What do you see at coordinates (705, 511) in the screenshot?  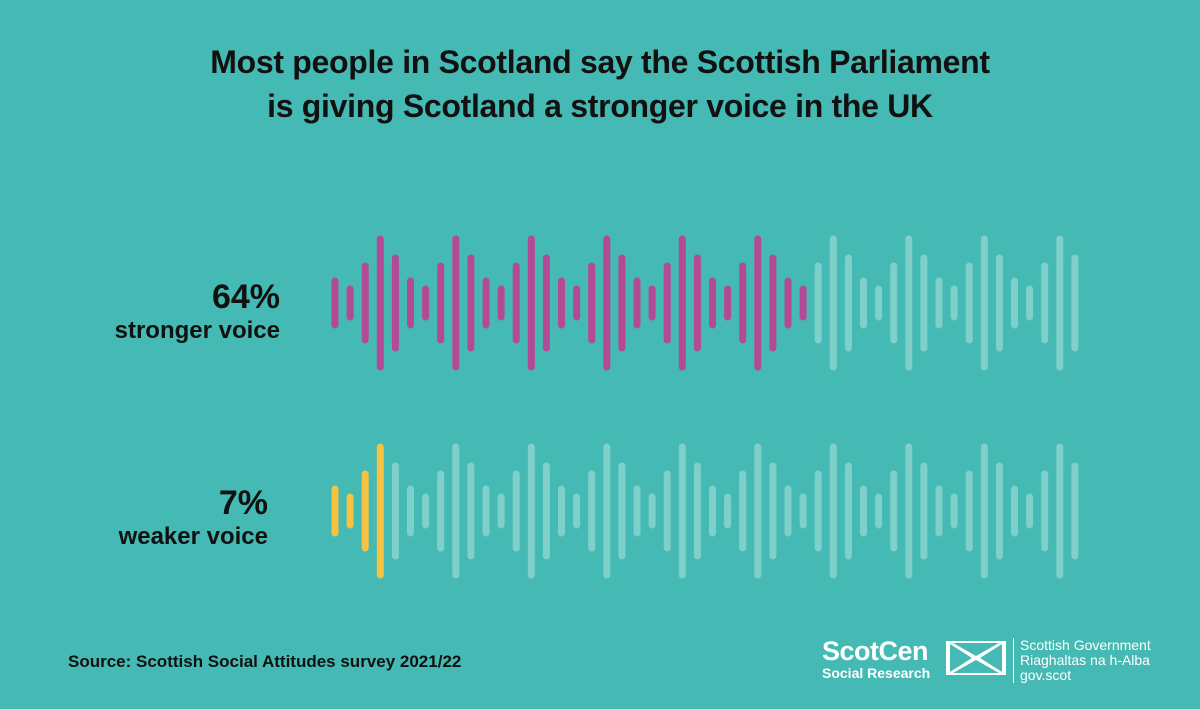 I see `weaker-voice-waveform` at bounding box center [705, 511].